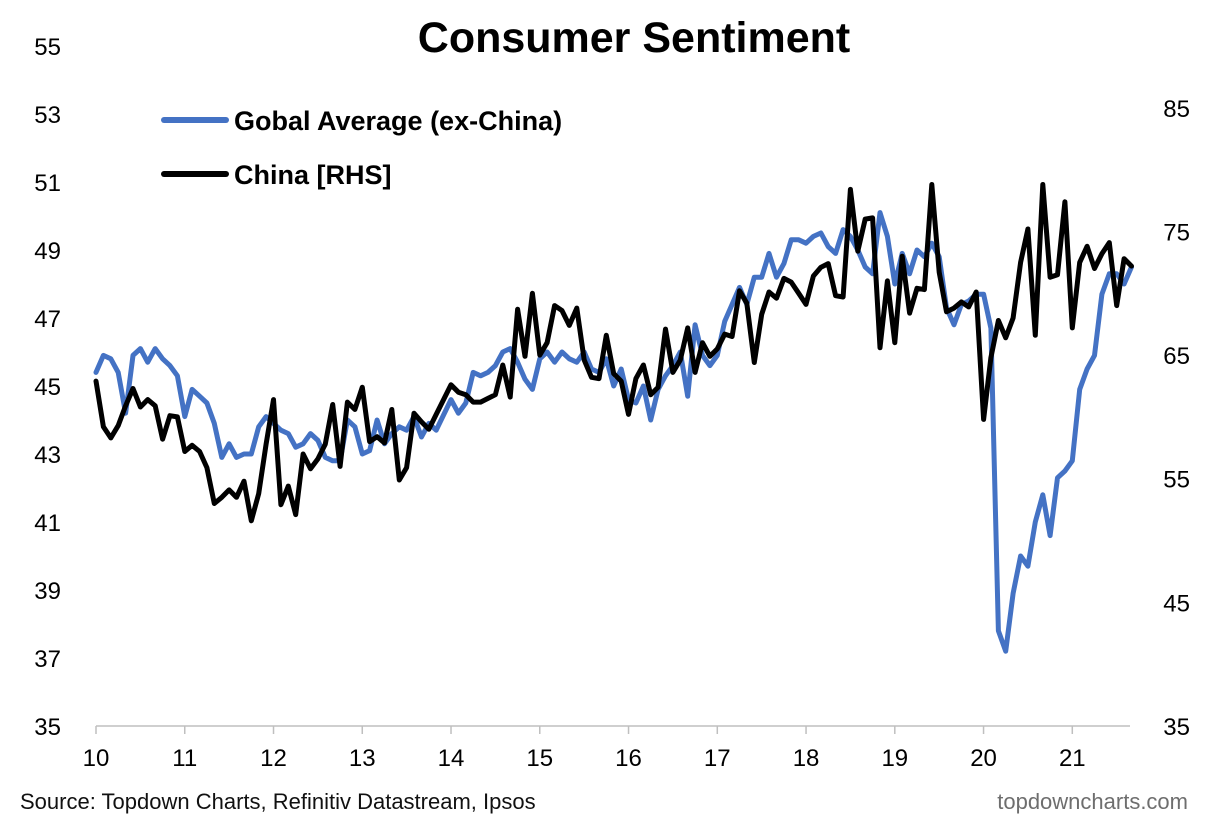 This screenshot has width=1216, height=831. What do you see at coordinates (983, 758) in the screenshot?
I see `x-tick-label: 20` at bounding box center [983, 758].